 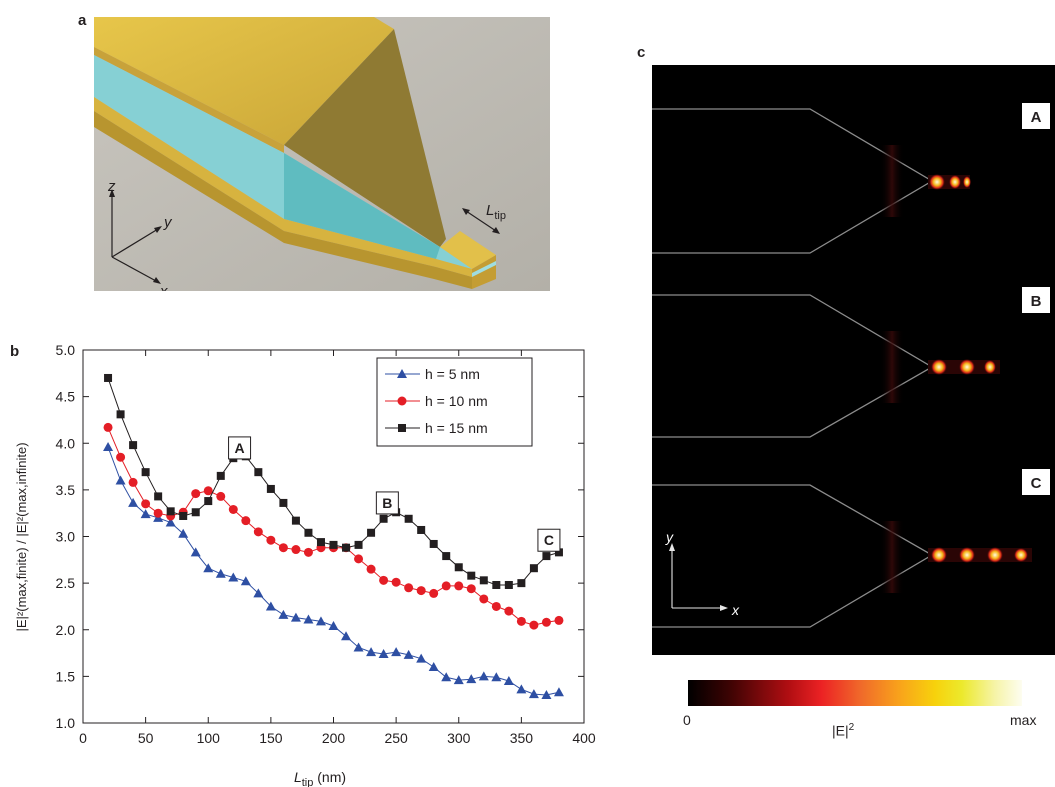 What do you see at coordinates (163, 287) in the screenshot?
I see `axis-x-label: x` at bounding box center [163, 287].